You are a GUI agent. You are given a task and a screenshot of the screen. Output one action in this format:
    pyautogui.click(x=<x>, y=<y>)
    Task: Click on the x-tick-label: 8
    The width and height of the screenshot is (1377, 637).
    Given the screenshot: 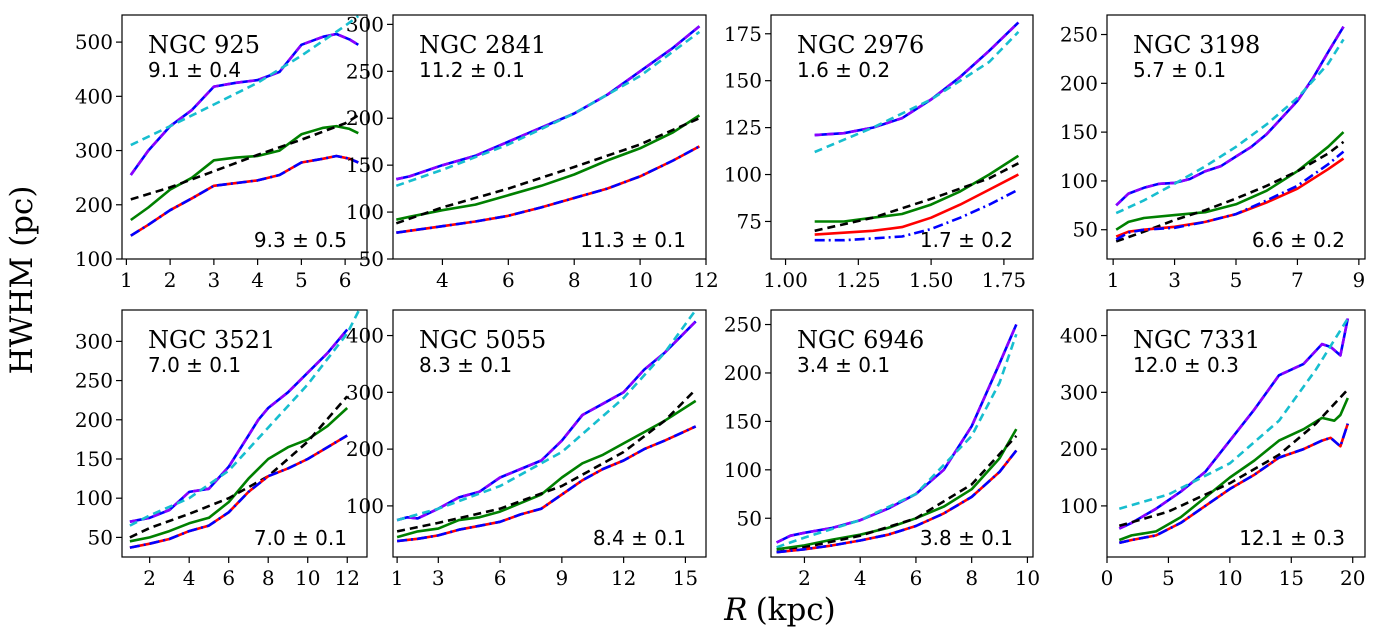 What is the action you would take?
    pyautogui.click(x=574, y=280)
    